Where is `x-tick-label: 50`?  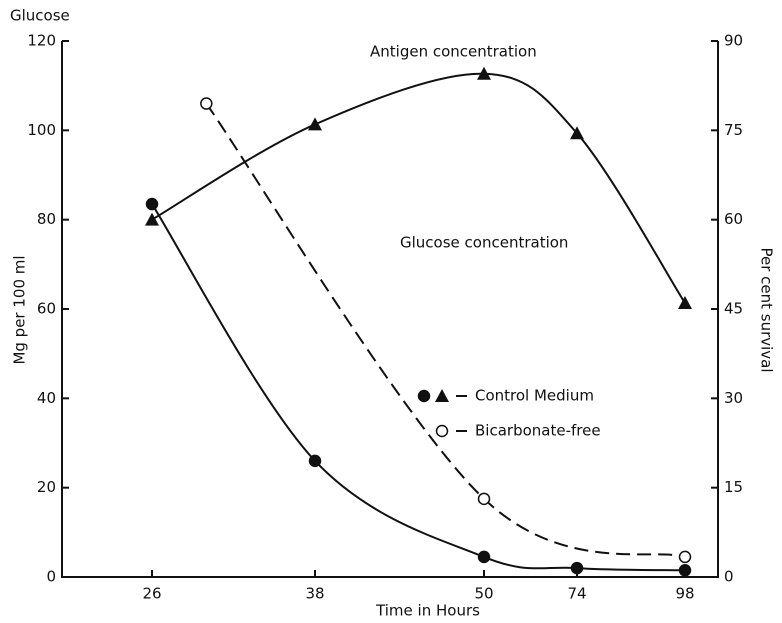 x-tick-label: 50 is located at coordinates (483, 594).